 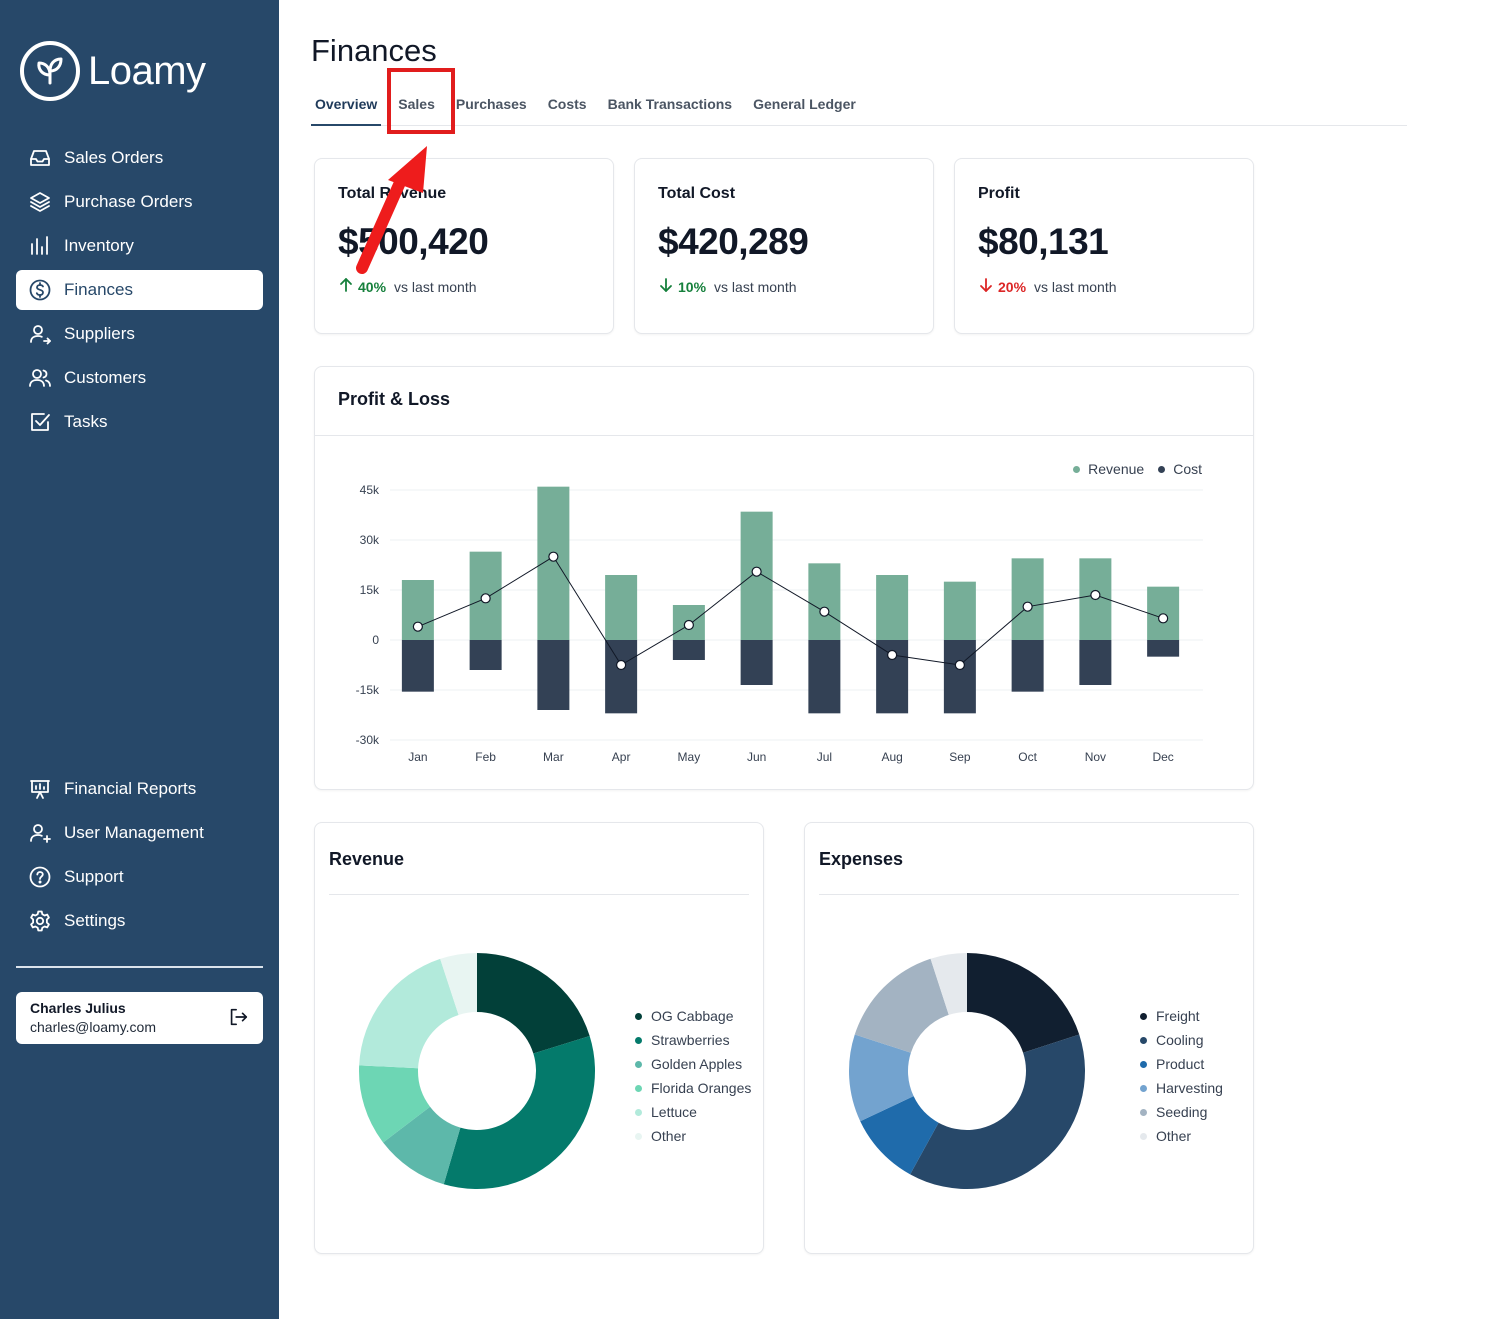 What do you see at coordinates (567, 104) in the screenshot?
I see `tab-costs: Costs` at bounding box center [567, 104].